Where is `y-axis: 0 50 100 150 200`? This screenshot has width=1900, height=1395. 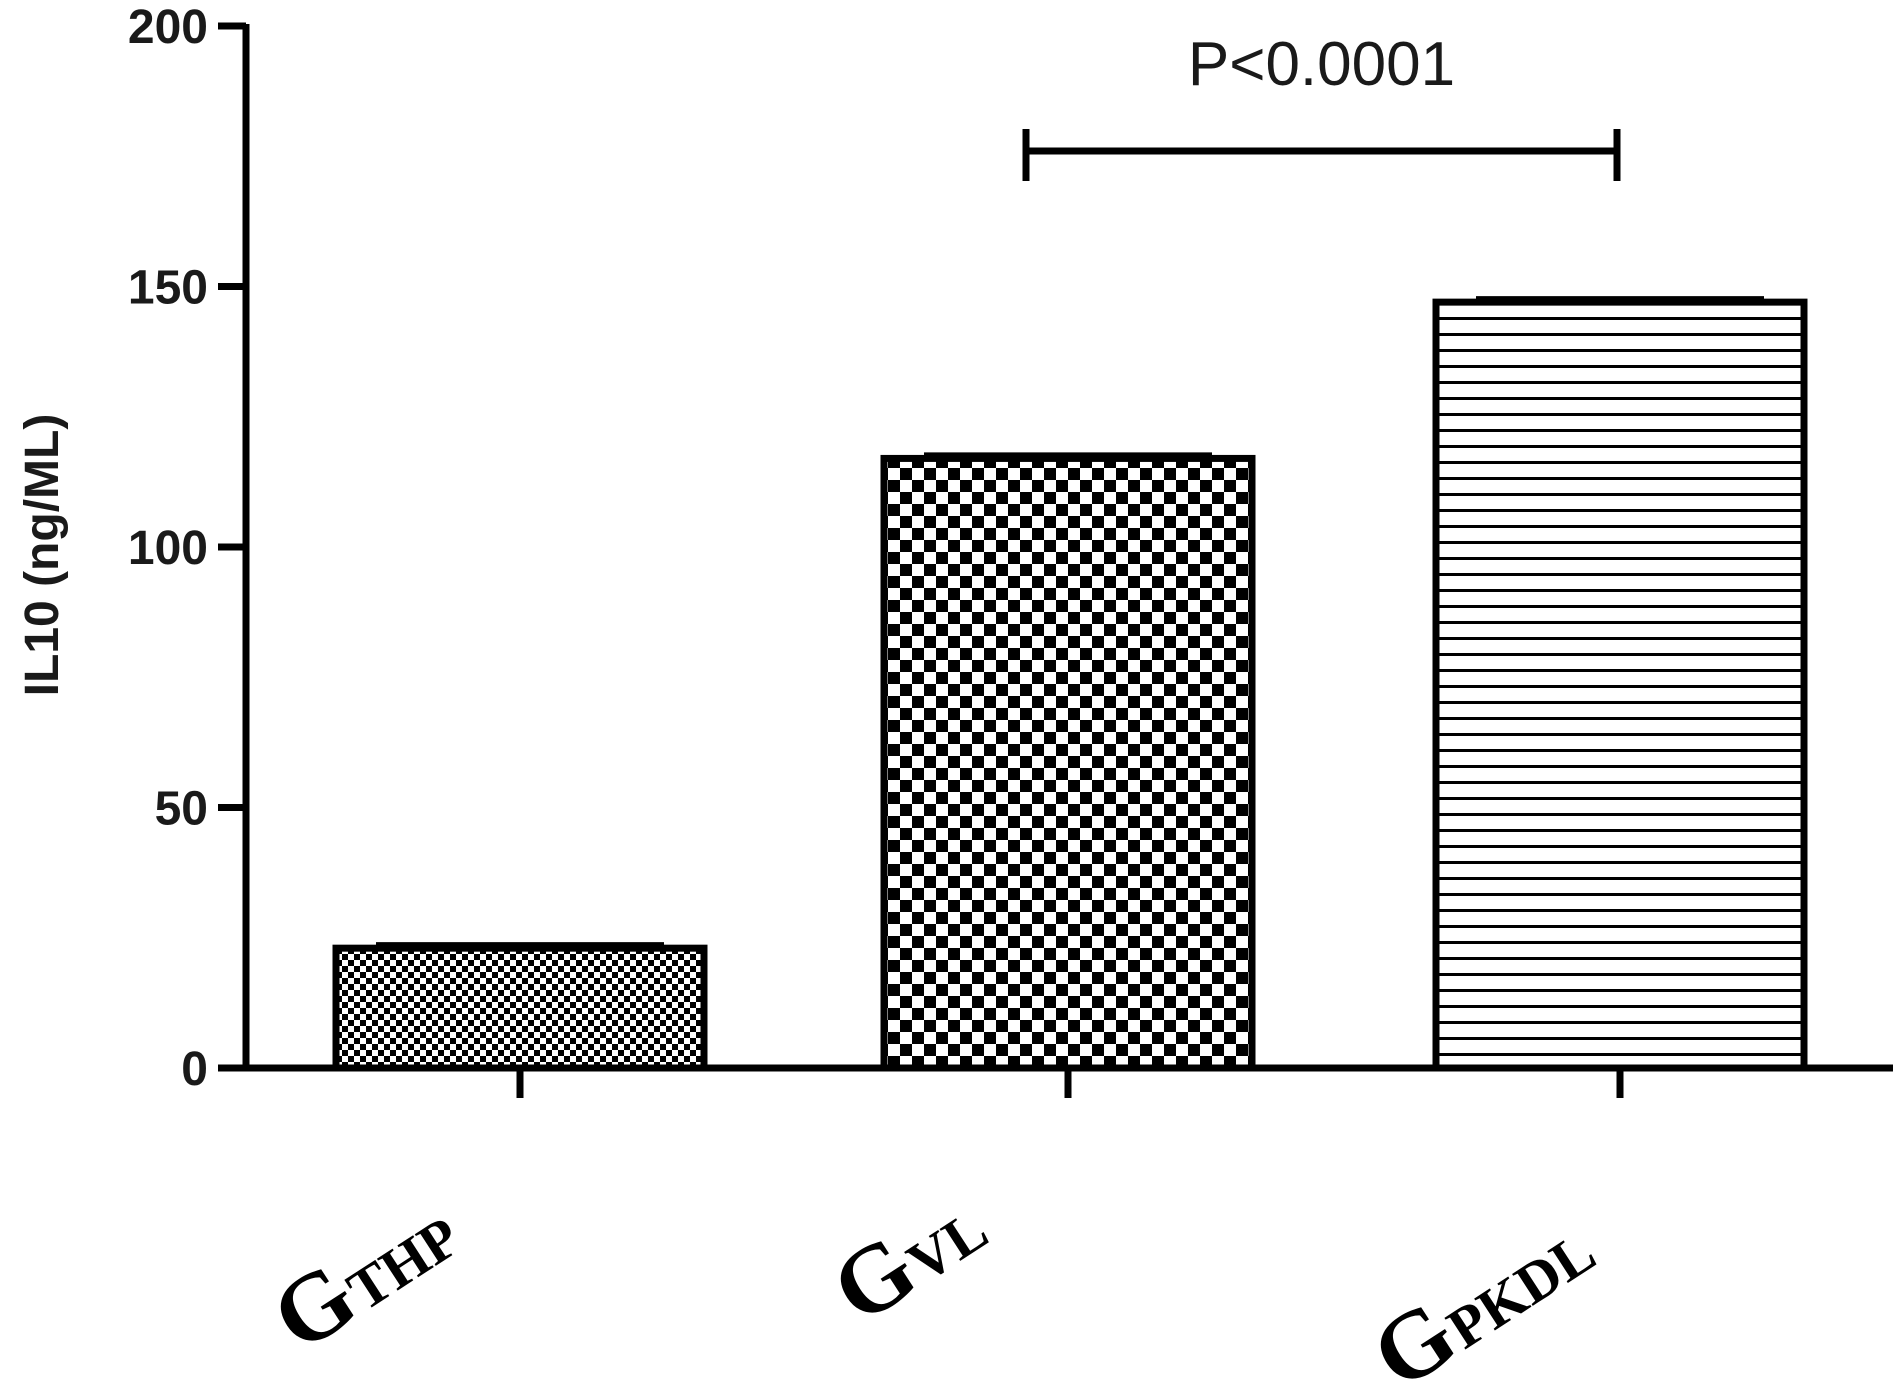
y-axis: 0 50 100 150 200 is located at coordinates (189, 548).